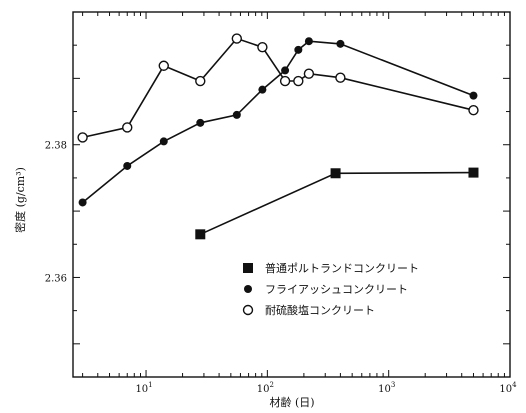 This screenshot has width=526, height=413. Describe the element at coordinates (336, 289) in the screenshot. I see `legend-label: フライアッシュコンクリート` at that location.